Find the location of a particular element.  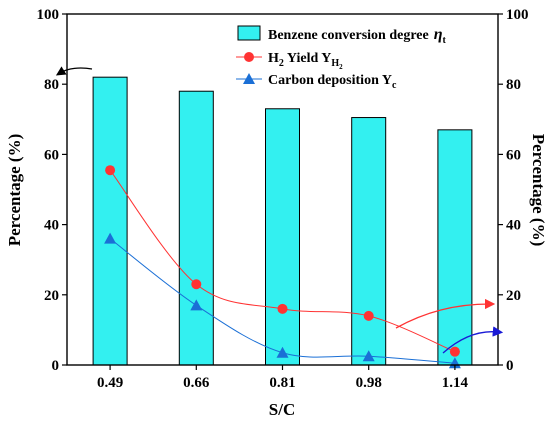

right-axis-ticks: 0 20 40 60 80 100 is located at coordinates (513, 190).